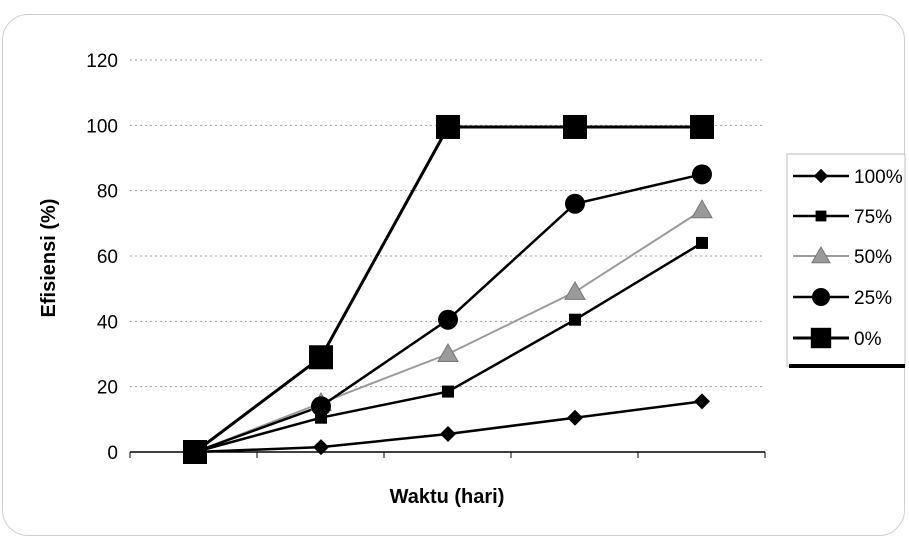 This screenshot has height=541, width=909. I want to click on legend: 100% 75% 50% 25% 0%, so click(846, 260).